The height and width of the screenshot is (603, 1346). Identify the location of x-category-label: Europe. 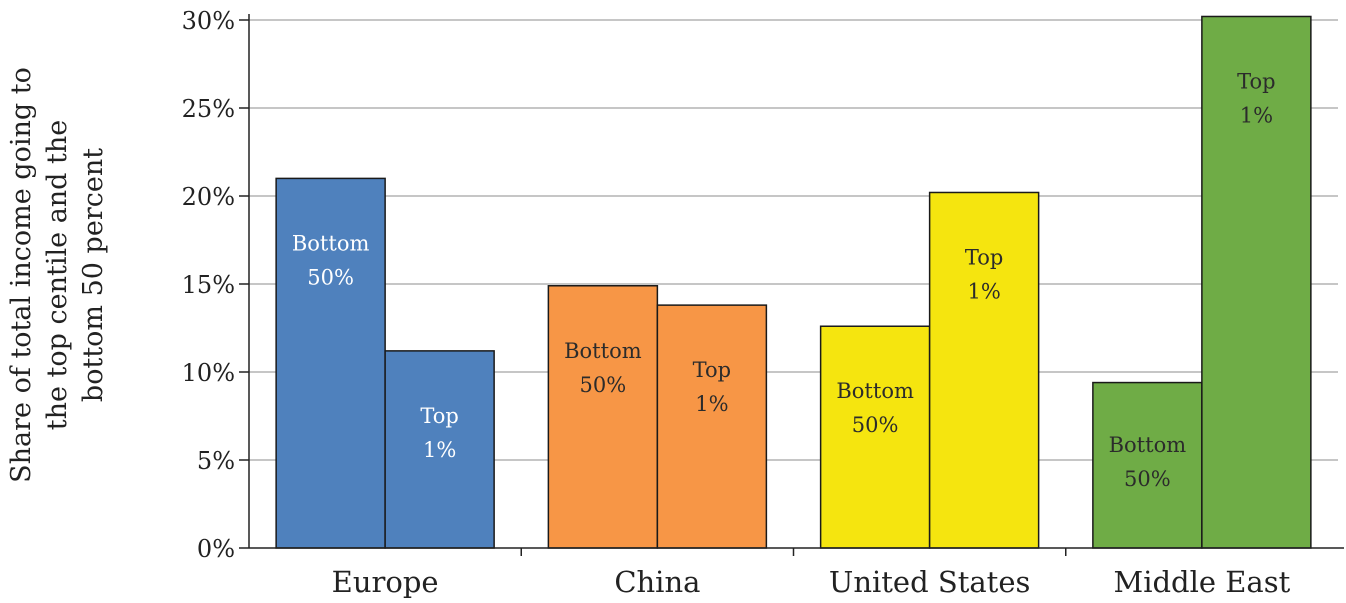
(385, 582).